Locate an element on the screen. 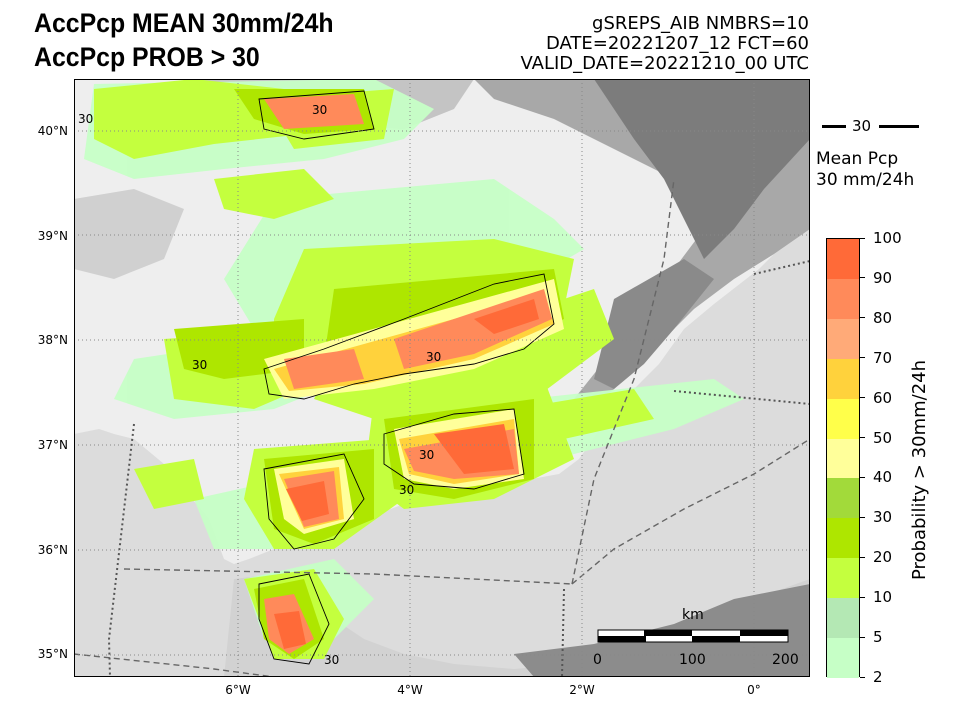  terrain-se is located at coordinates (654, 324).